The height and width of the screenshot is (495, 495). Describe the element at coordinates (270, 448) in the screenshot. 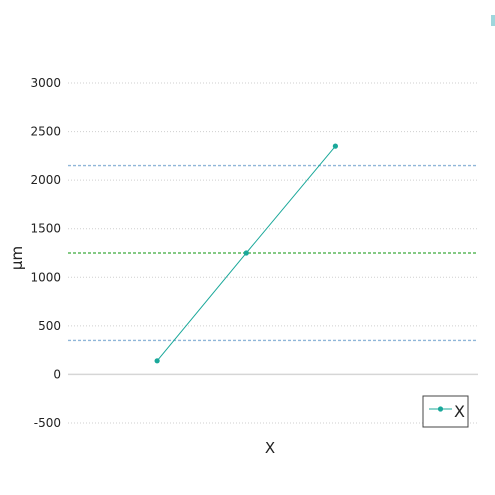

I see `x-axis-title: X` at that location.